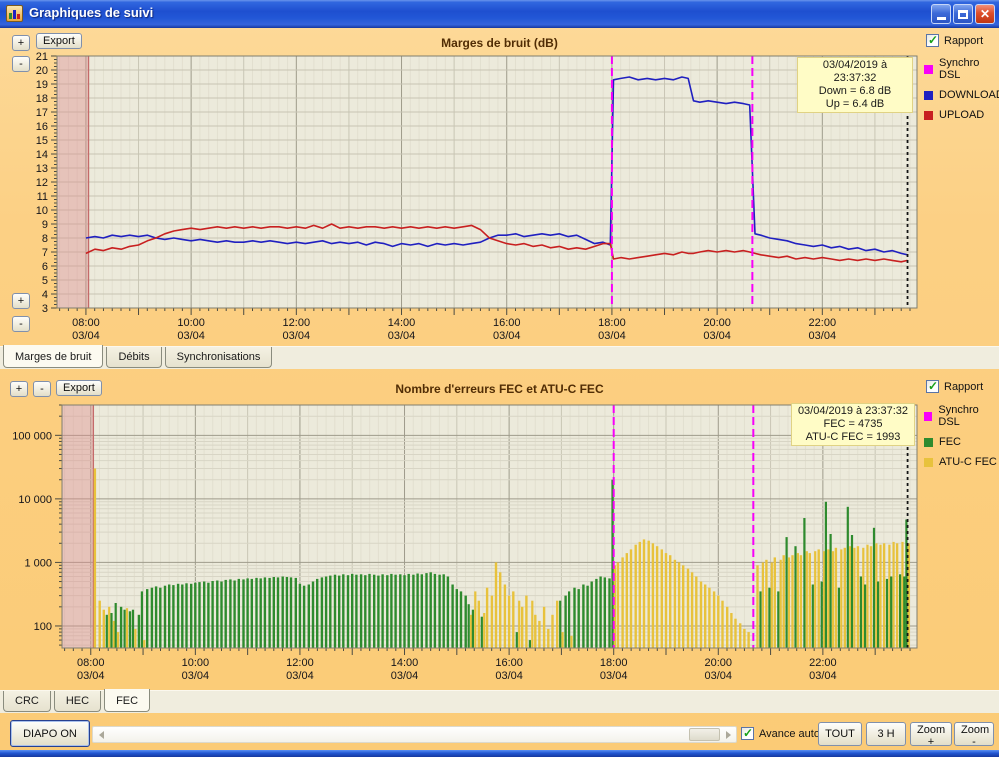 The image size is (999, 757). What do you see at coordinates (134, 357) in the screenshot?
I see `tab-d-bits: Débits` at bounding box center [134, 357].